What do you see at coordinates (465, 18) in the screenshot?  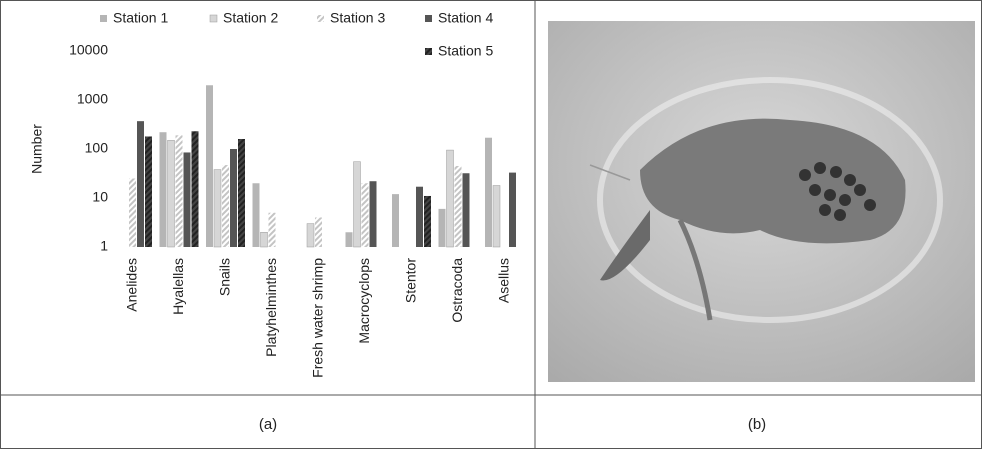 I see `legend-label: Station 4` at bounding box center [465, 18].